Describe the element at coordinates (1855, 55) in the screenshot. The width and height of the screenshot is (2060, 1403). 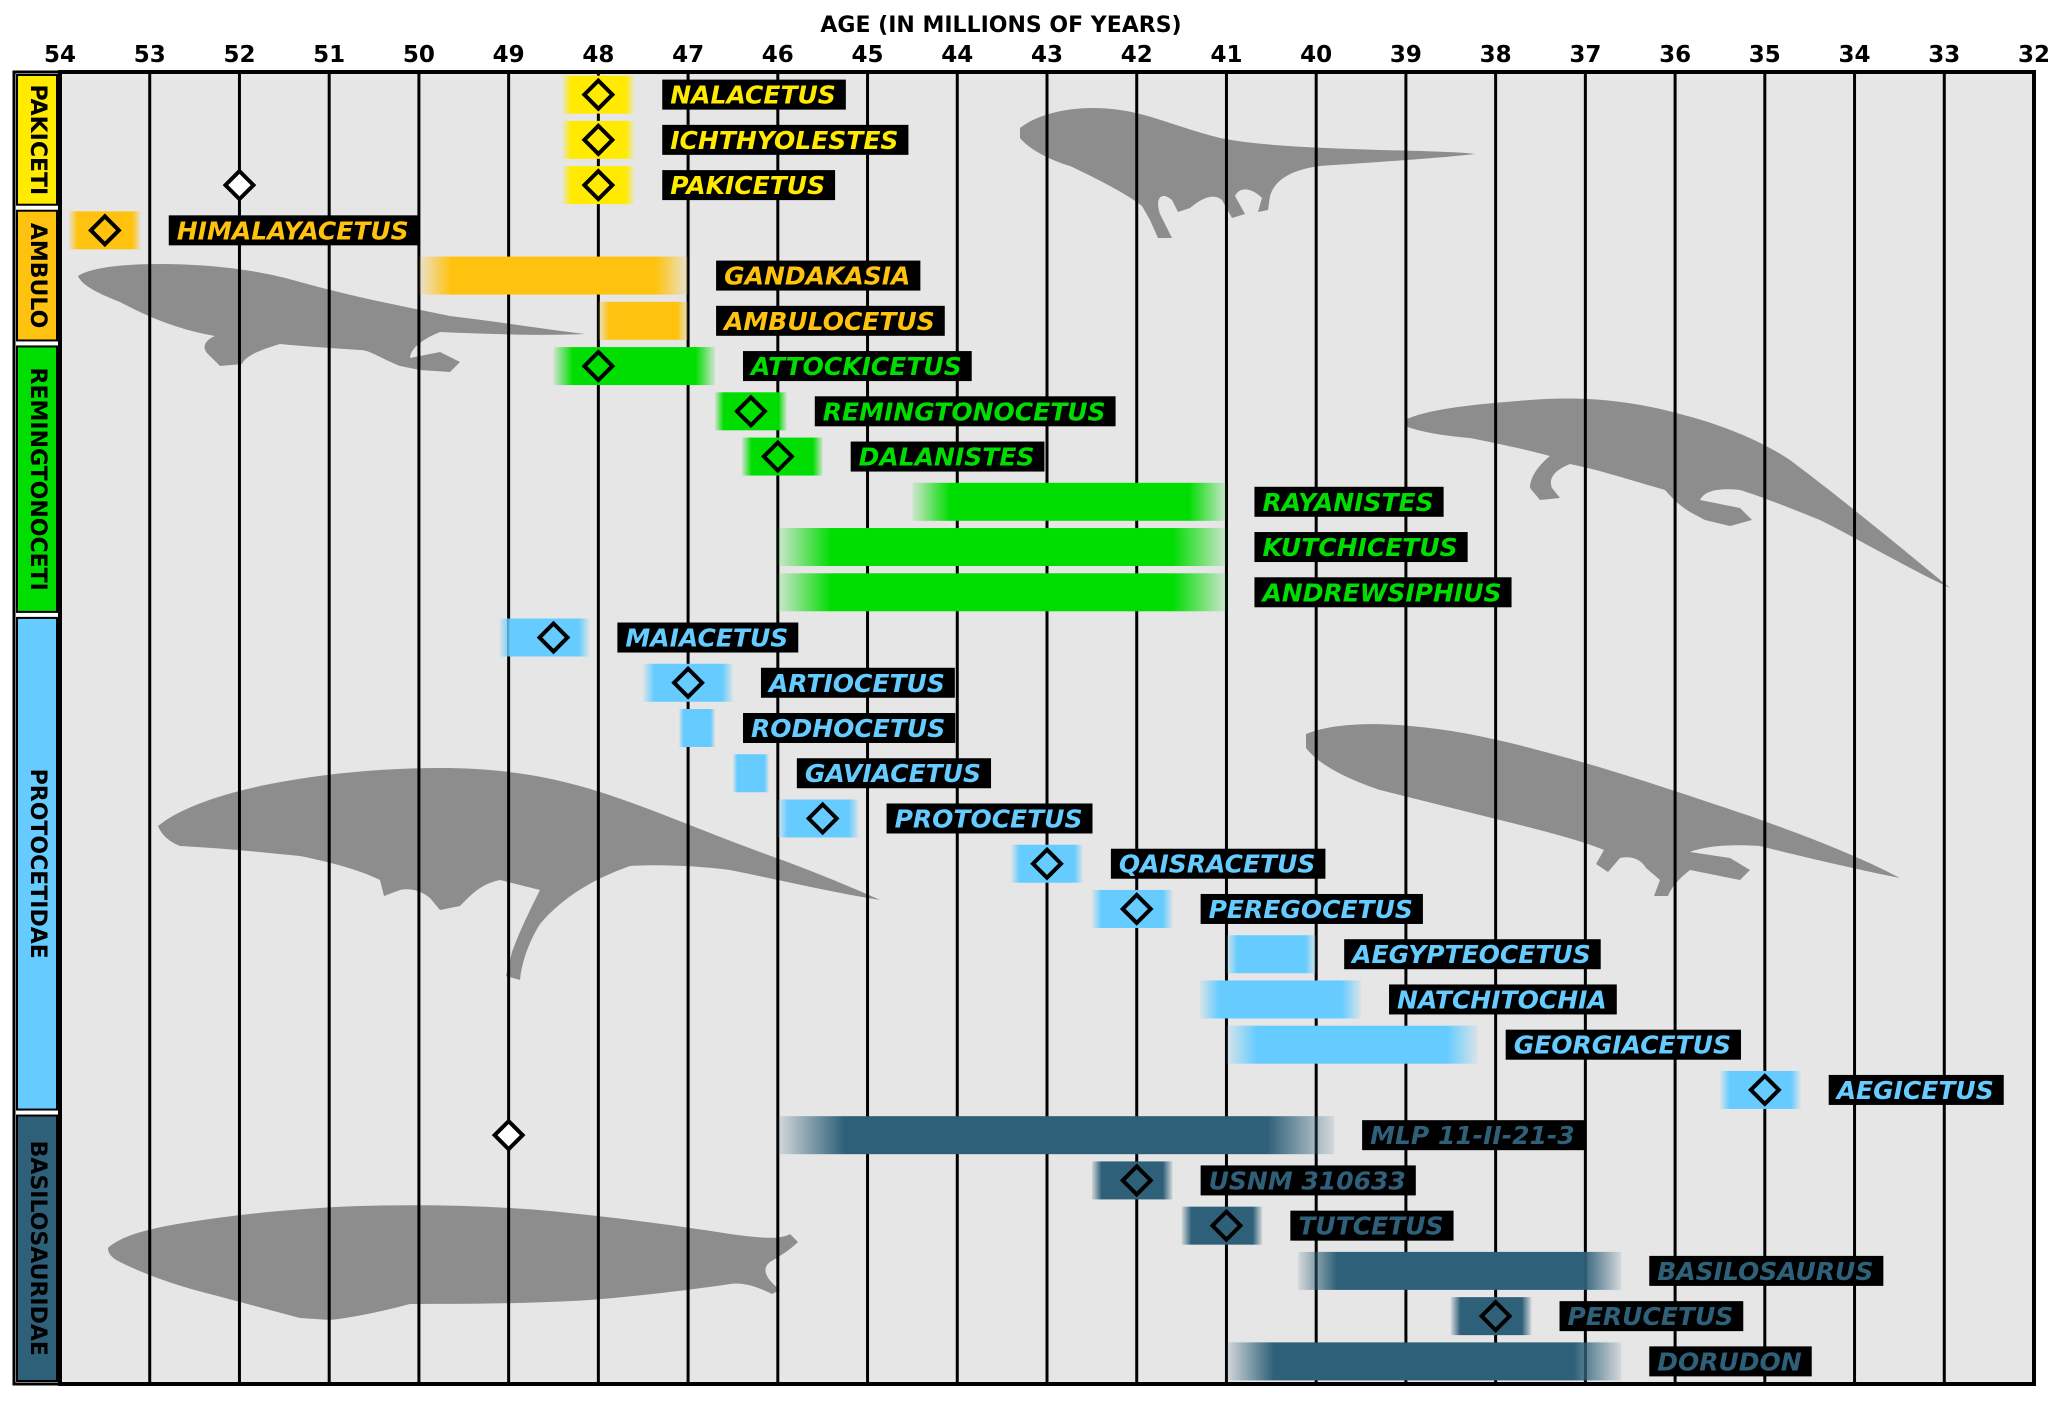
I see `x-tick-label: 34` at that location.